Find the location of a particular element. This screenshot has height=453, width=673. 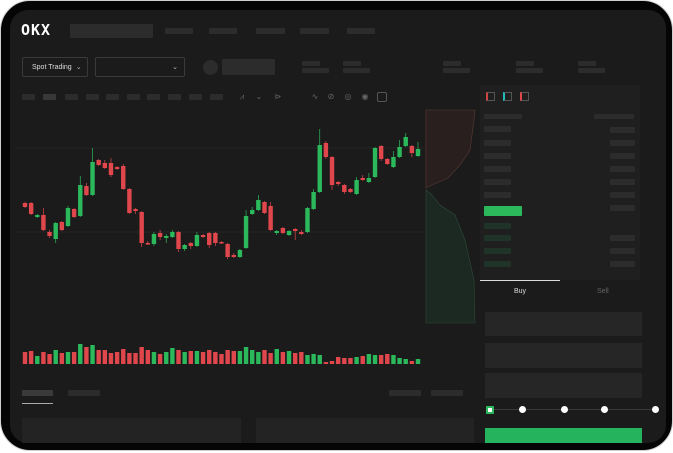

amount-input is located at coordinates (563, 355).